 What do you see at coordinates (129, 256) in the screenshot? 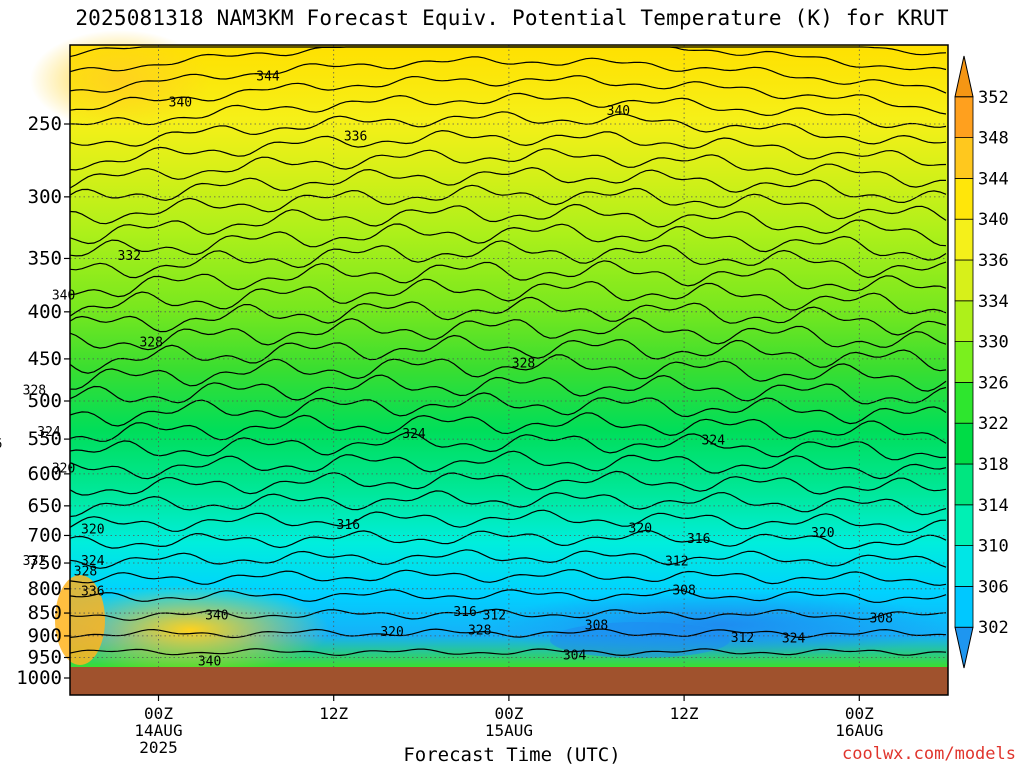
I see `contour-label-4: 332` at bounding box center [129, 256].